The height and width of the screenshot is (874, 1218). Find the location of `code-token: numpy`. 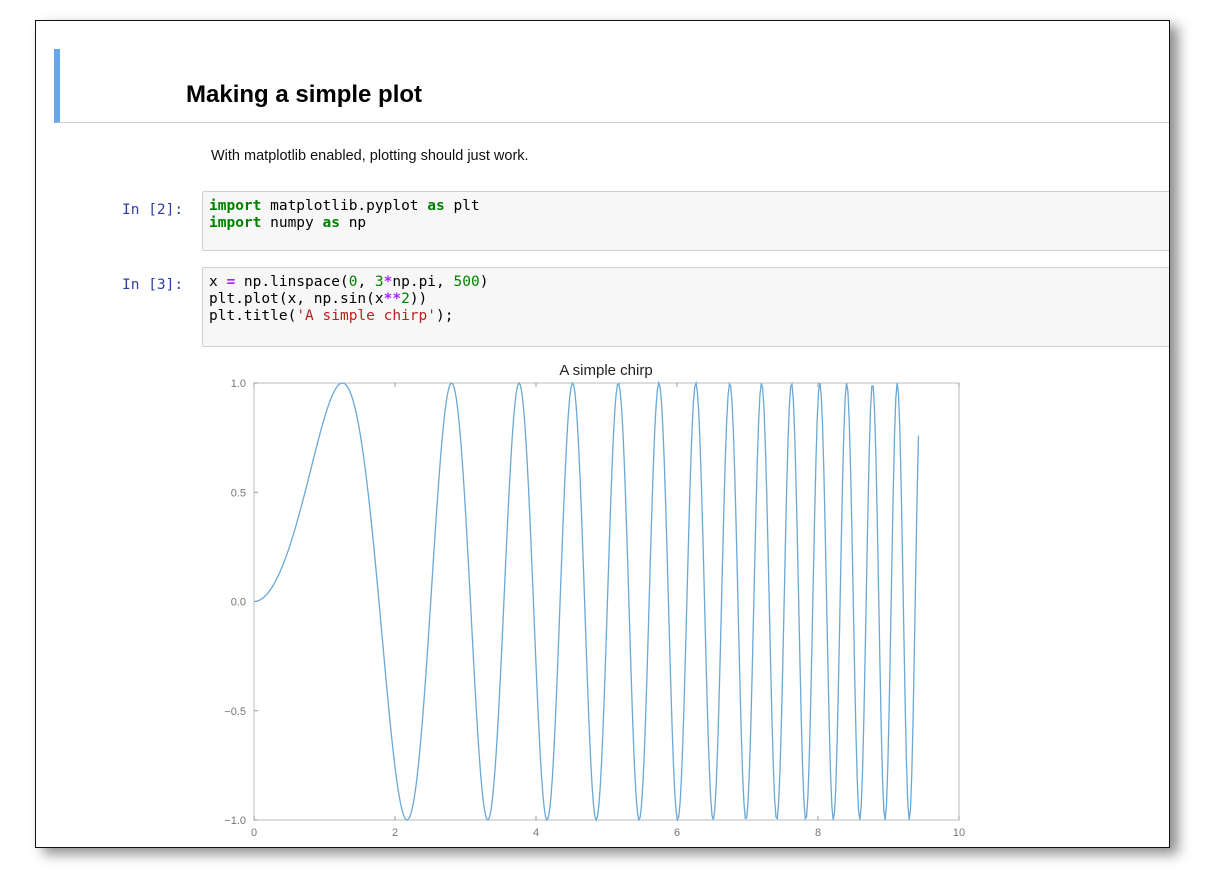

code-token: numpy is located at coordinates (292, 223).